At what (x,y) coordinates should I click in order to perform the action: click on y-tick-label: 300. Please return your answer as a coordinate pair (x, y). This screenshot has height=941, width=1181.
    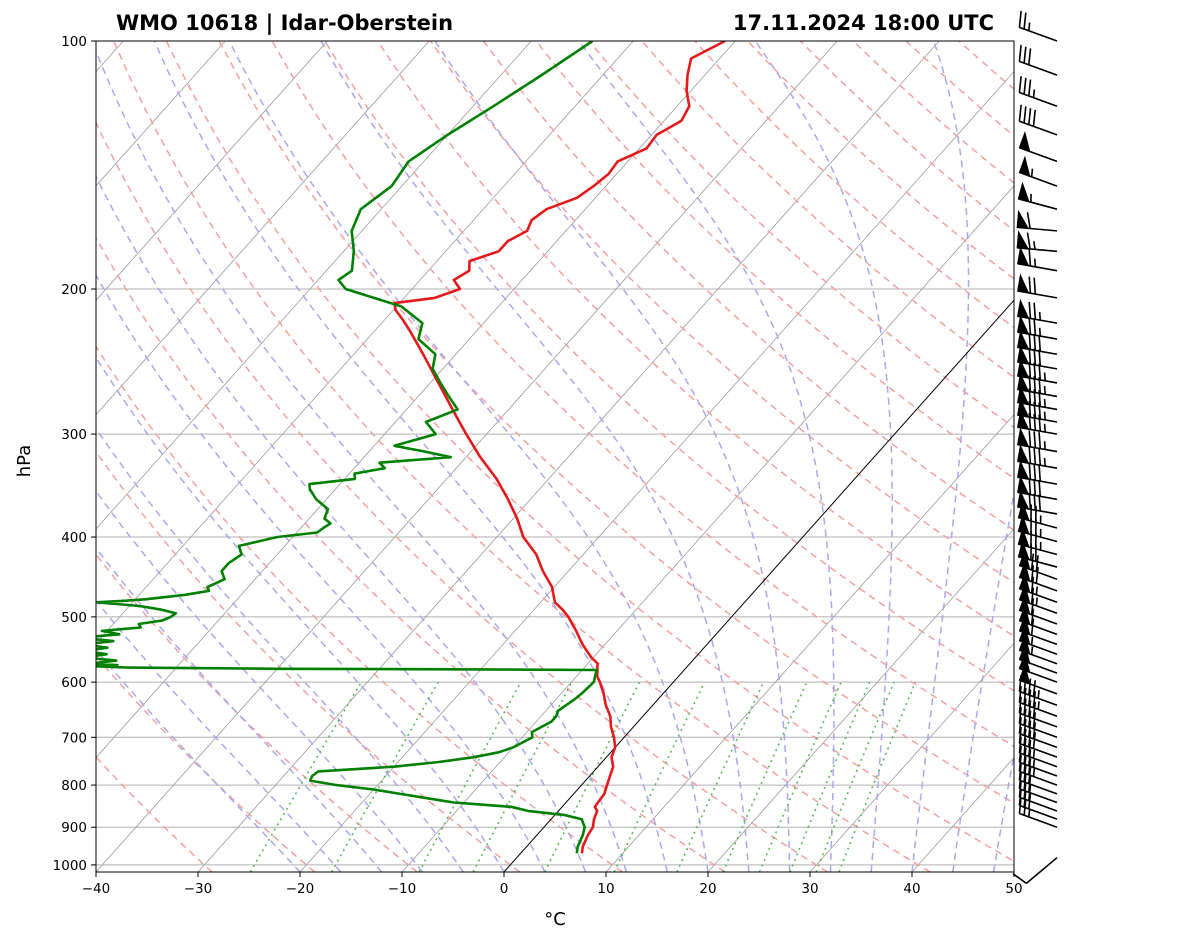
    Looking at the image, I should click on (74, 435).